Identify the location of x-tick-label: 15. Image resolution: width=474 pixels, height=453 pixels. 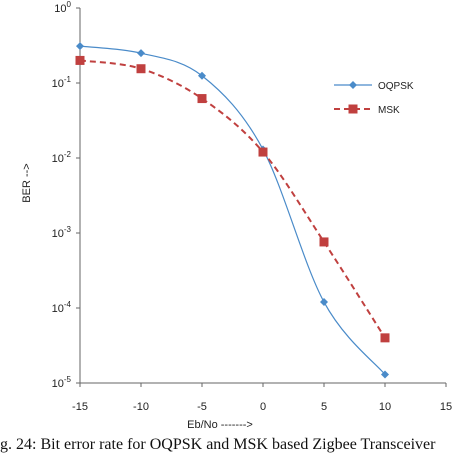
(446, 407).